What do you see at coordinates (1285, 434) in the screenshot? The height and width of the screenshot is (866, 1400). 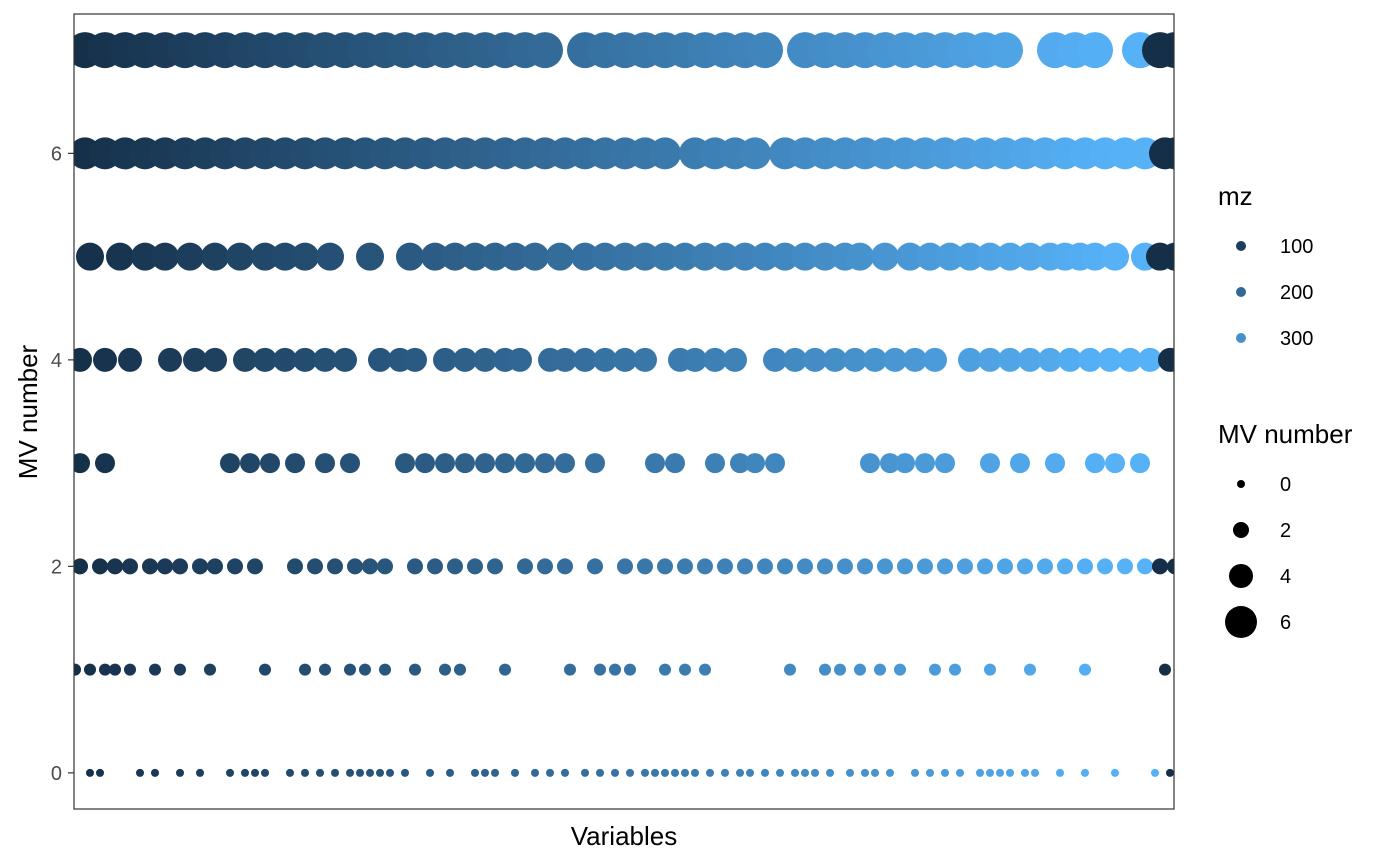 I see `legend-mv-number-title: MV number` at bounding box center [1285, 434].